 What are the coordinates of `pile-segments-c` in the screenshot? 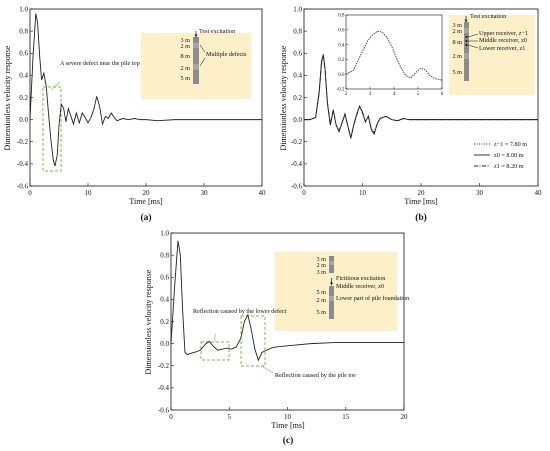 It's located at (331, 287).